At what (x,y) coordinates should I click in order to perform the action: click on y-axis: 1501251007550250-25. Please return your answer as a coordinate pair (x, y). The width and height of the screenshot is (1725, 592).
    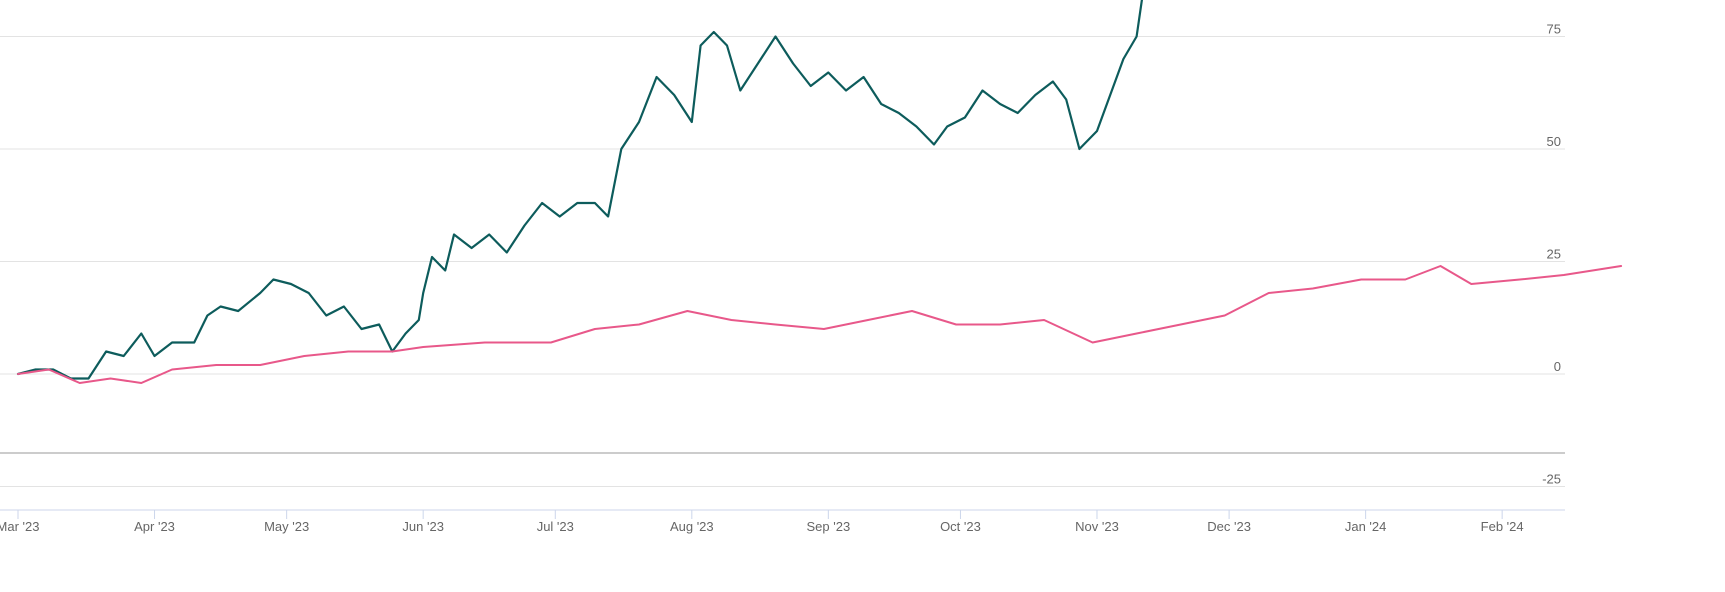
    Looking at the image, I should click on (1551, 254).